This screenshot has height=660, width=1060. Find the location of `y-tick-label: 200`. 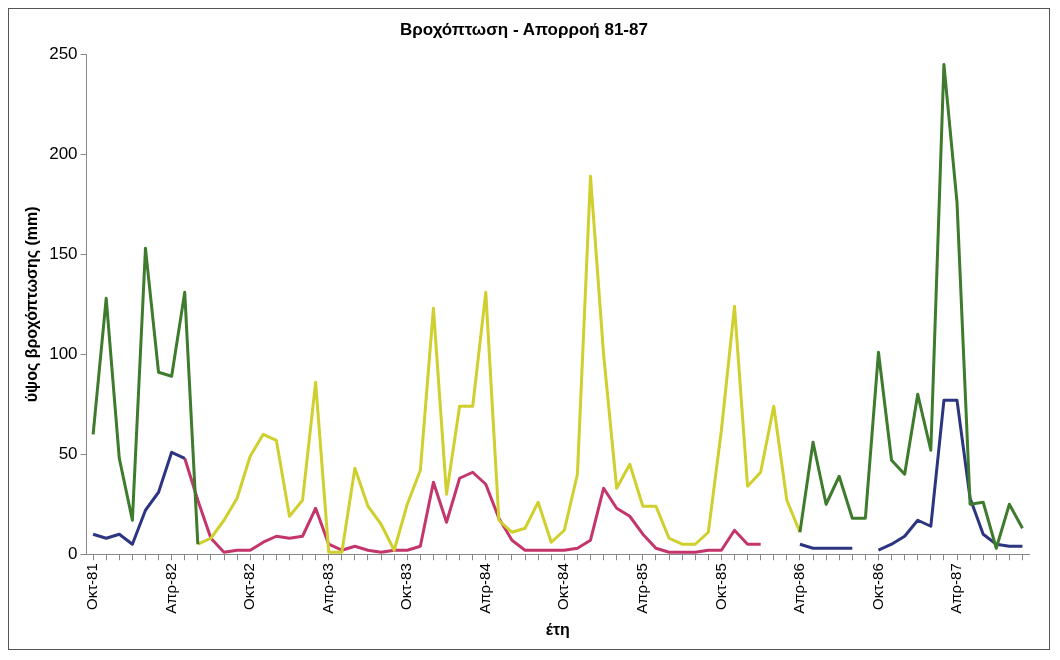

y-tick-label: 200 is located at coordinates (63, 154).